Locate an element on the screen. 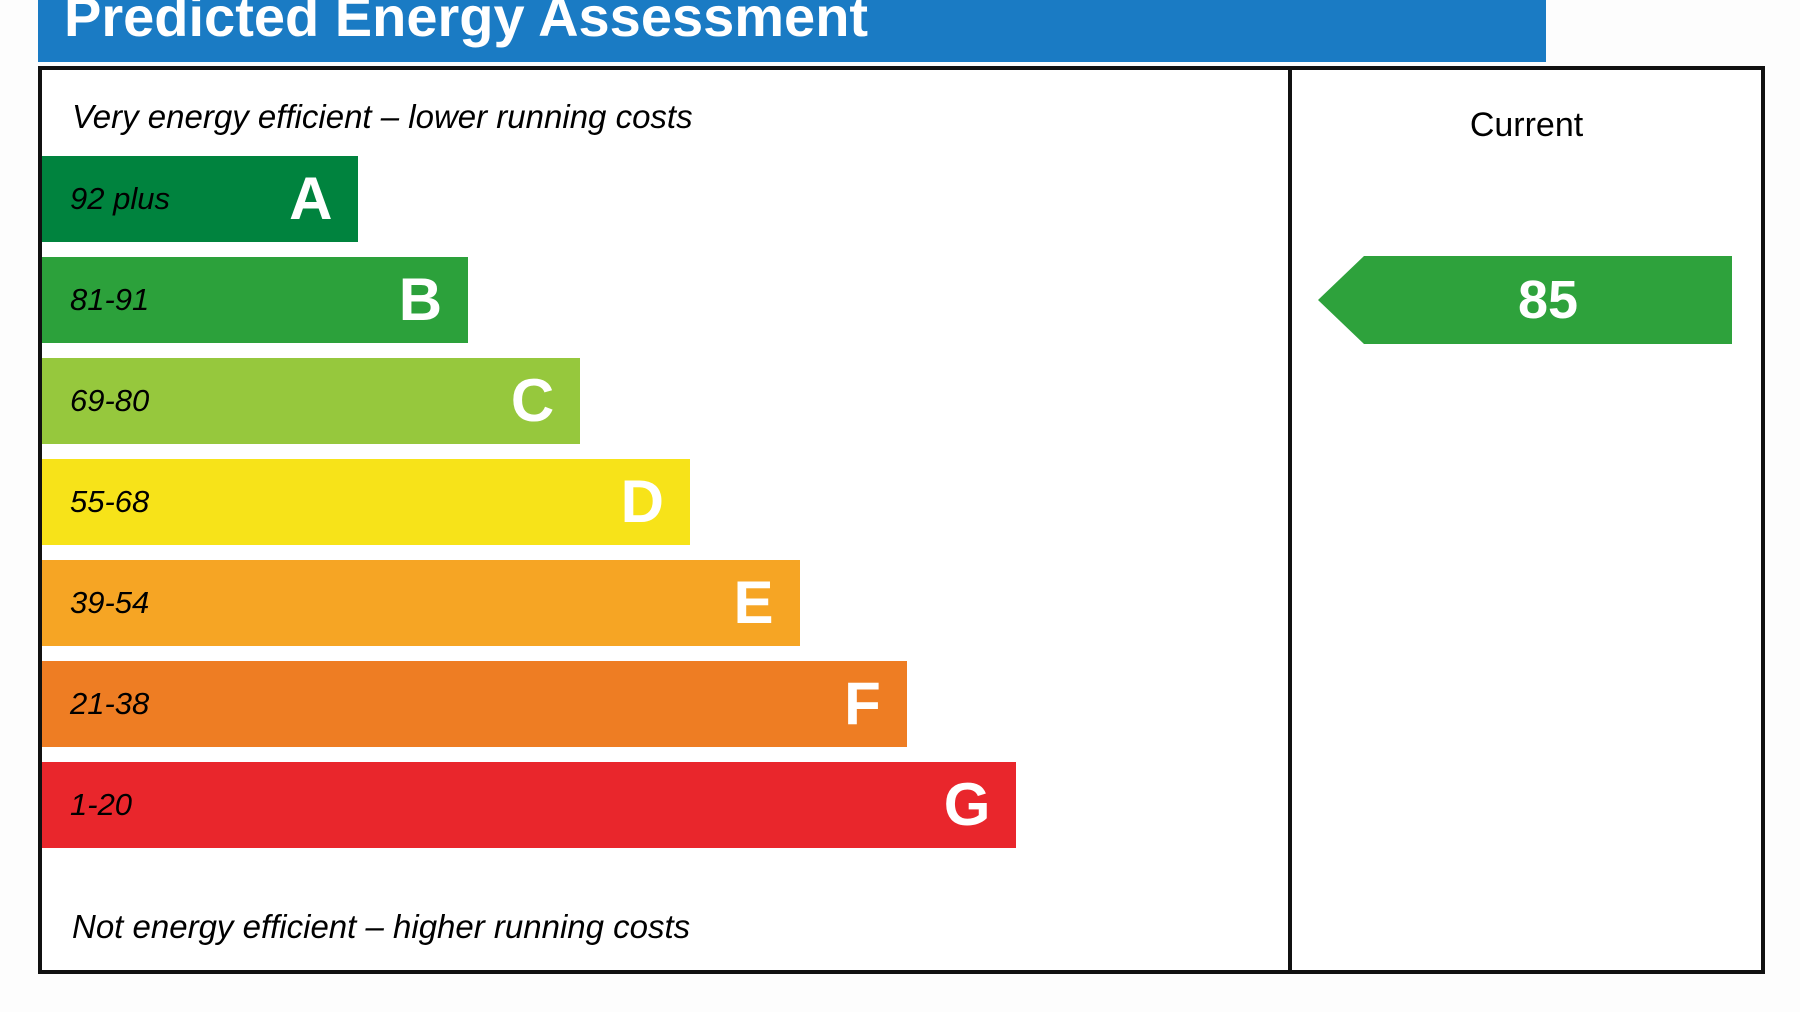 The image size is (1800, 1012). page-title: Predicted Energy Assessment is located at coordinates (466, 24).